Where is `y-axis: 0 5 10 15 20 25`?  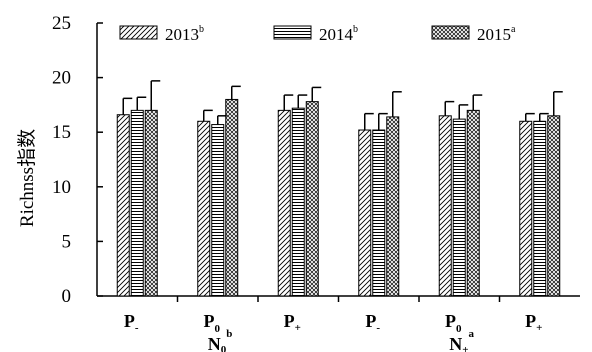 y-axis: 0 5 10 15 20 25 is located at coordinates (77, 160).